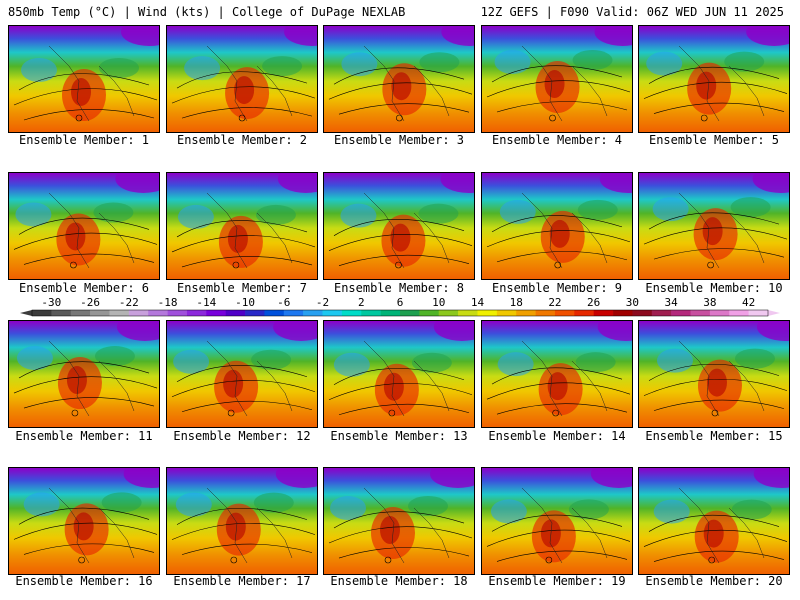  I want to click on ensemble-member-label: Ensemble Member: 5, so click(714, 140).